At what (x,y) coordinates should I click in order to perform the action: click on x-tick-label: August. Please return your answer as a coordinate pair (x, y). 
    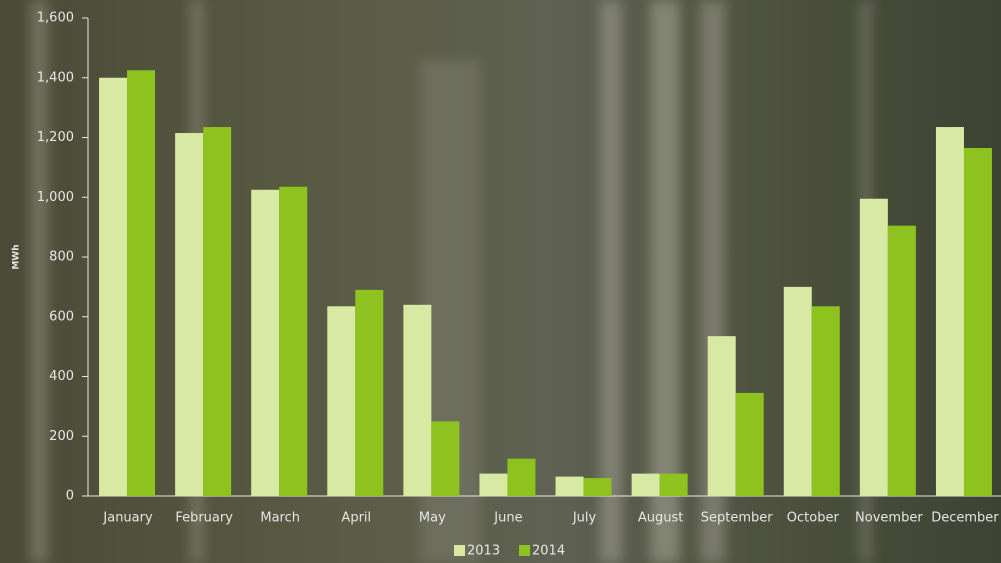
    Looking at the image, I should click on (661, 518).